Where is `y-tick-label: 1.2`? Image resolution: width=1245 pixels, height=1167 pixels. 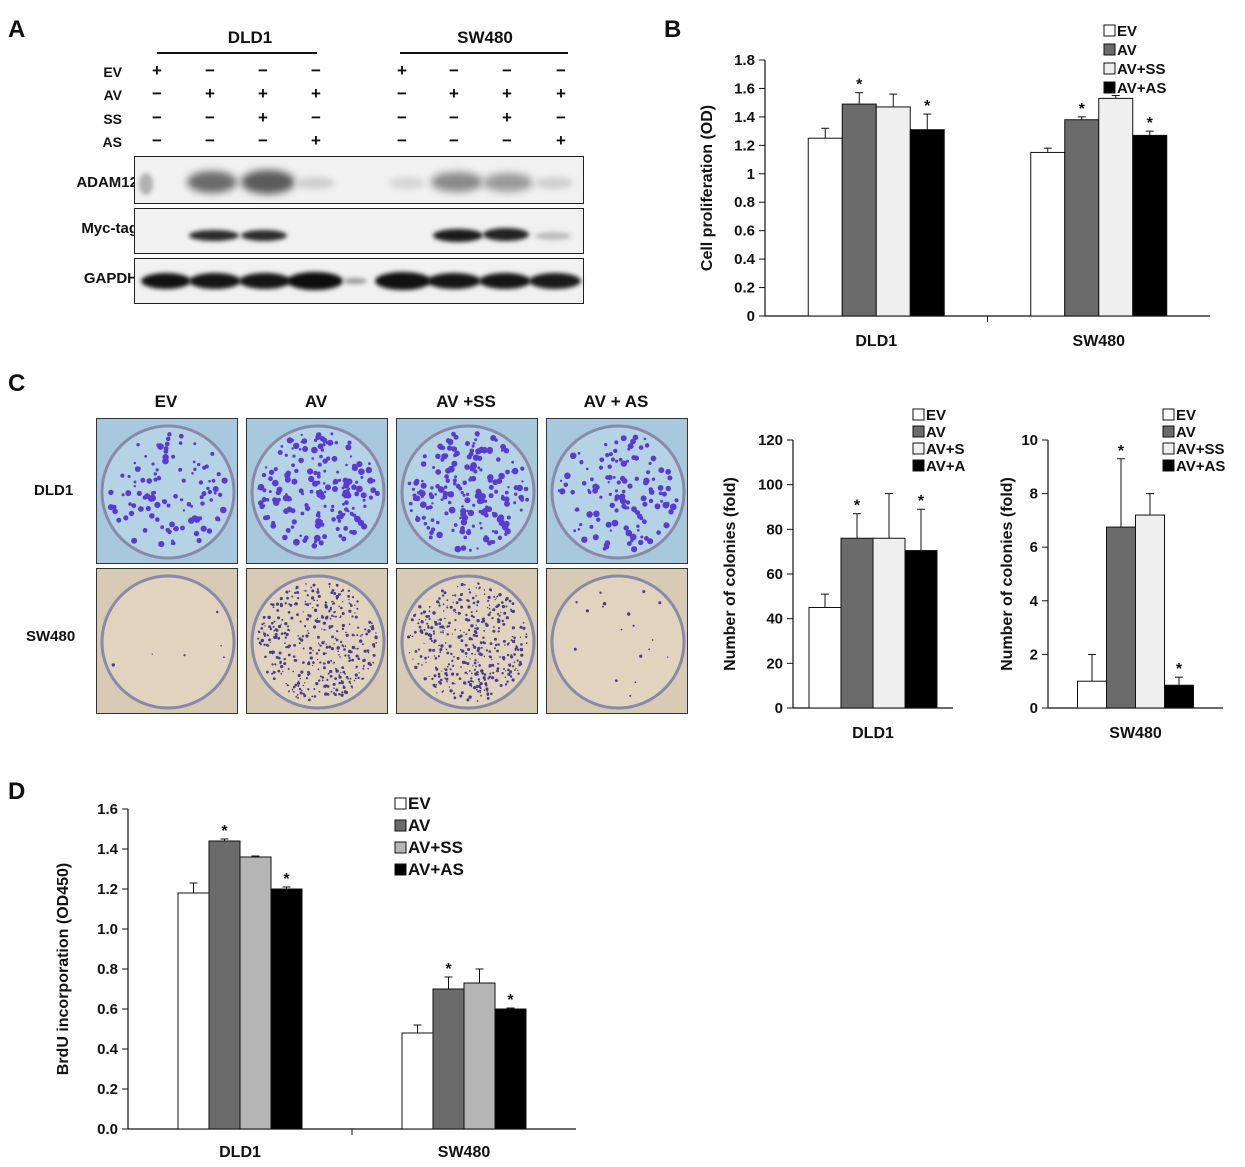 y-tick-label: 1.2 is located at coordinates (107, 889).